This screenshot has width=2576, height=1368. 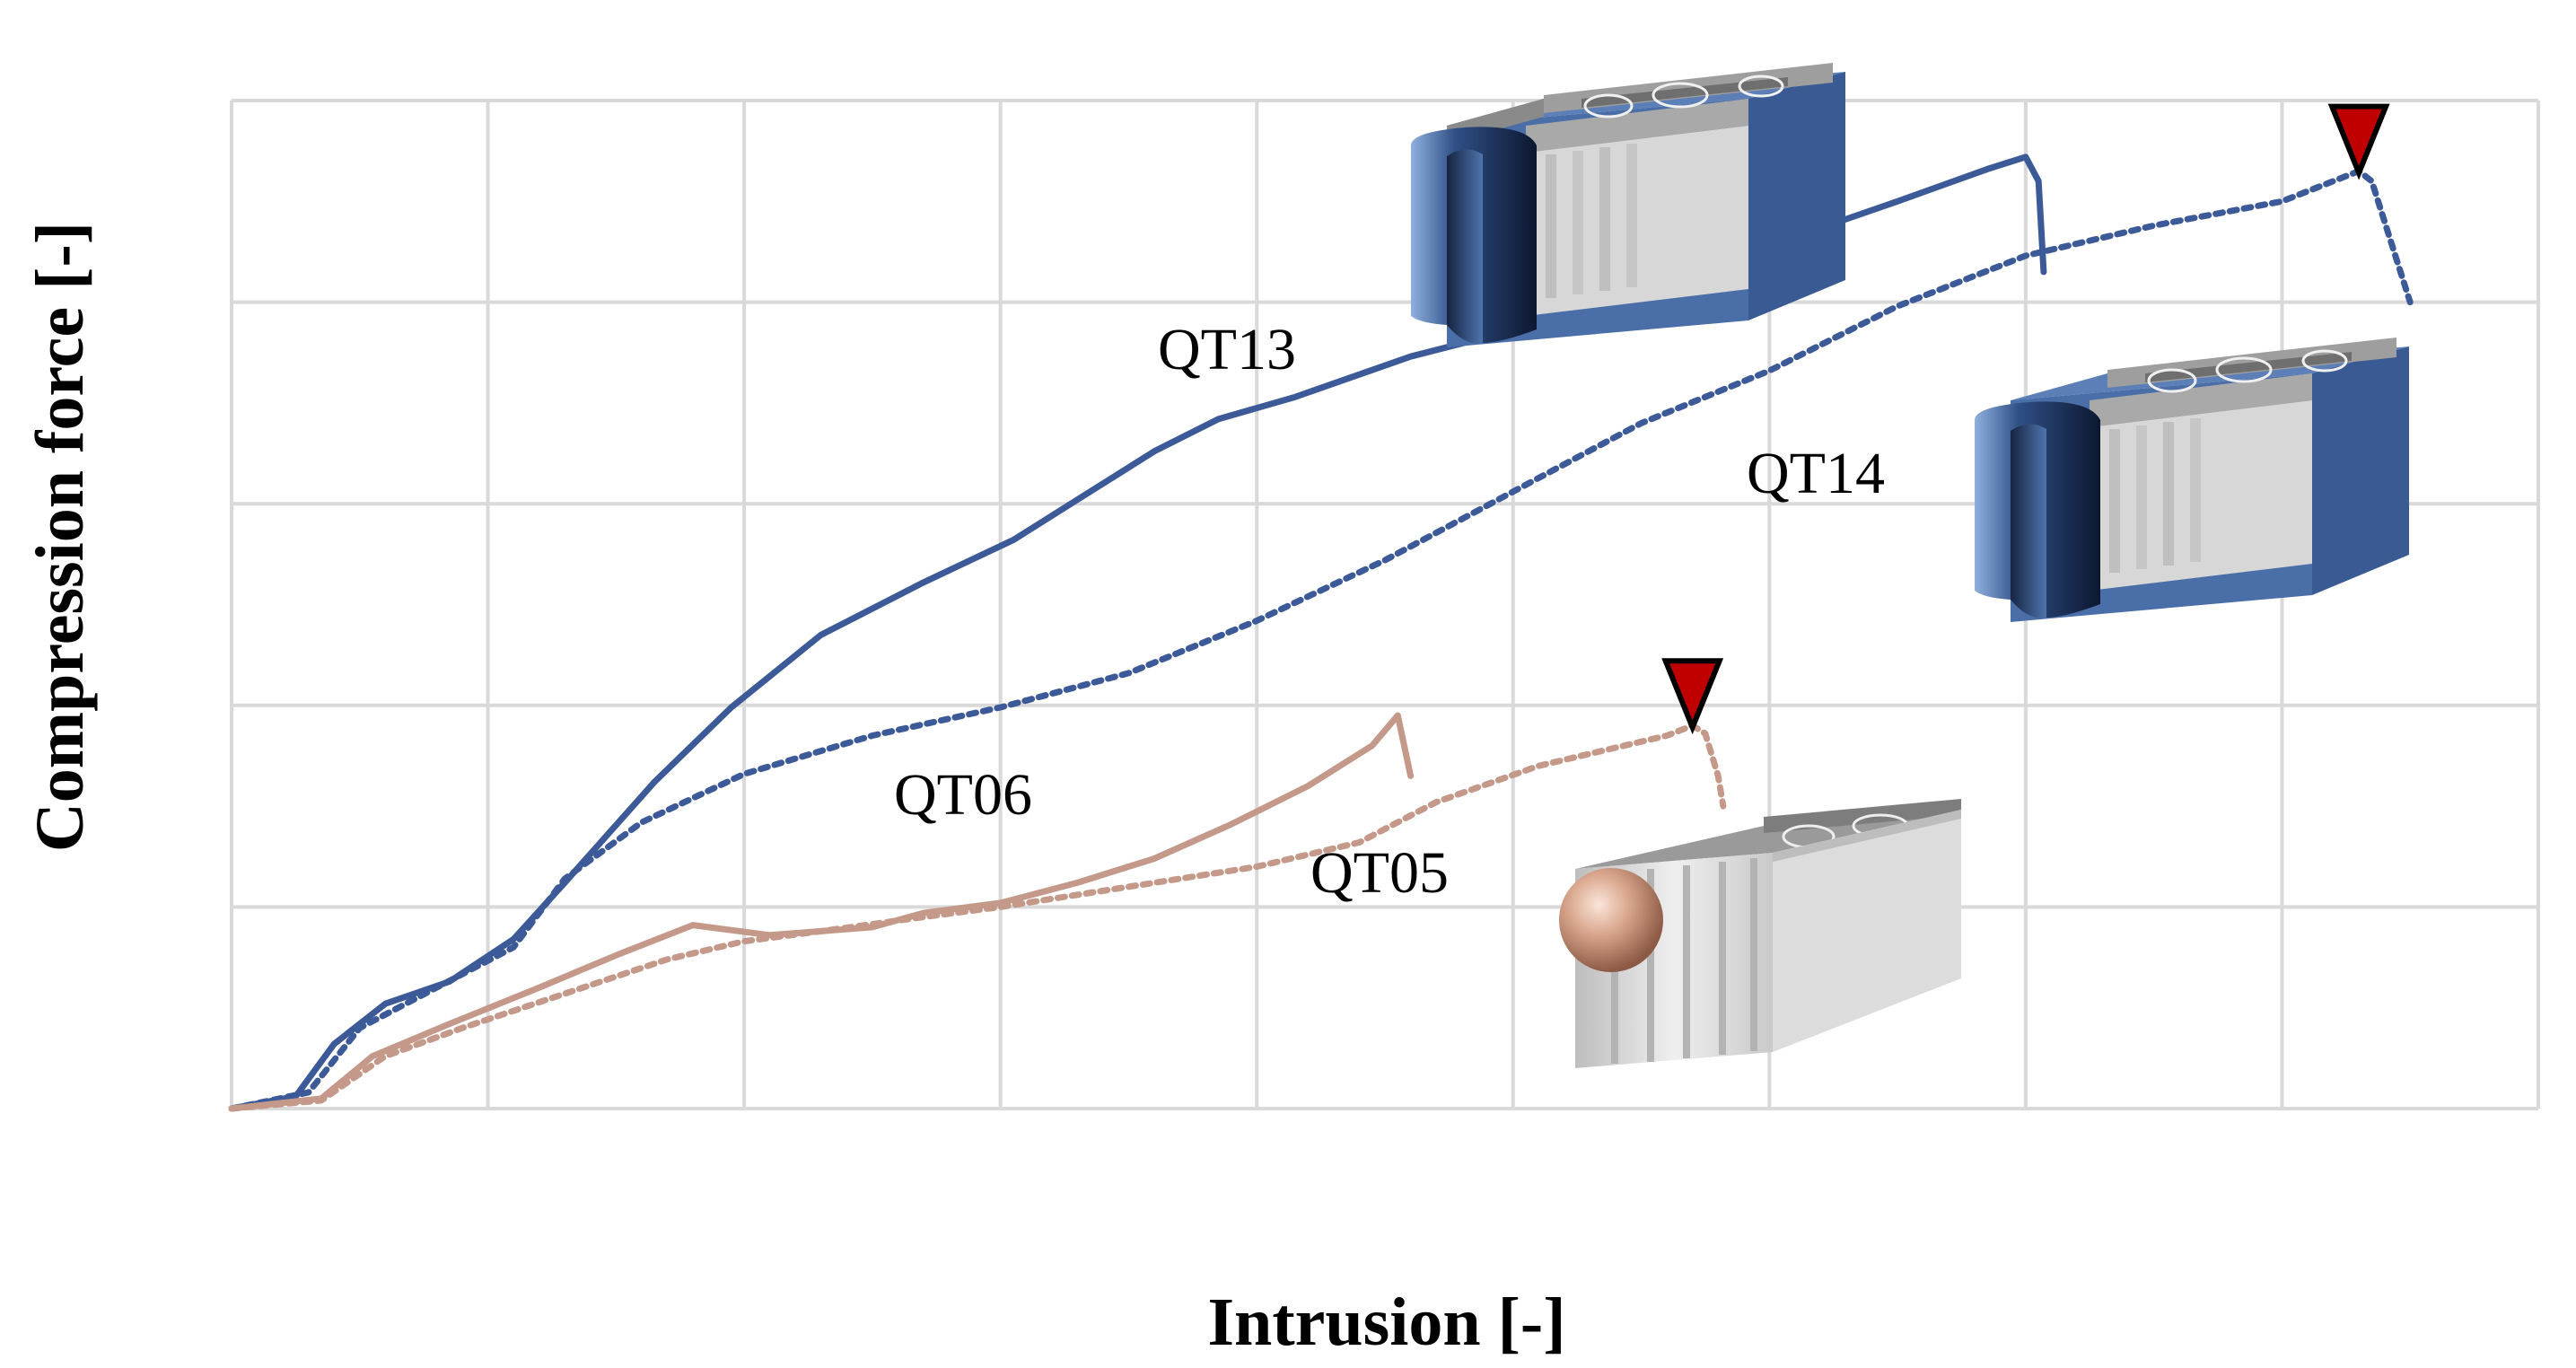 I want to click on series-label-qt14: QT14, so click(x=1816, y=473).